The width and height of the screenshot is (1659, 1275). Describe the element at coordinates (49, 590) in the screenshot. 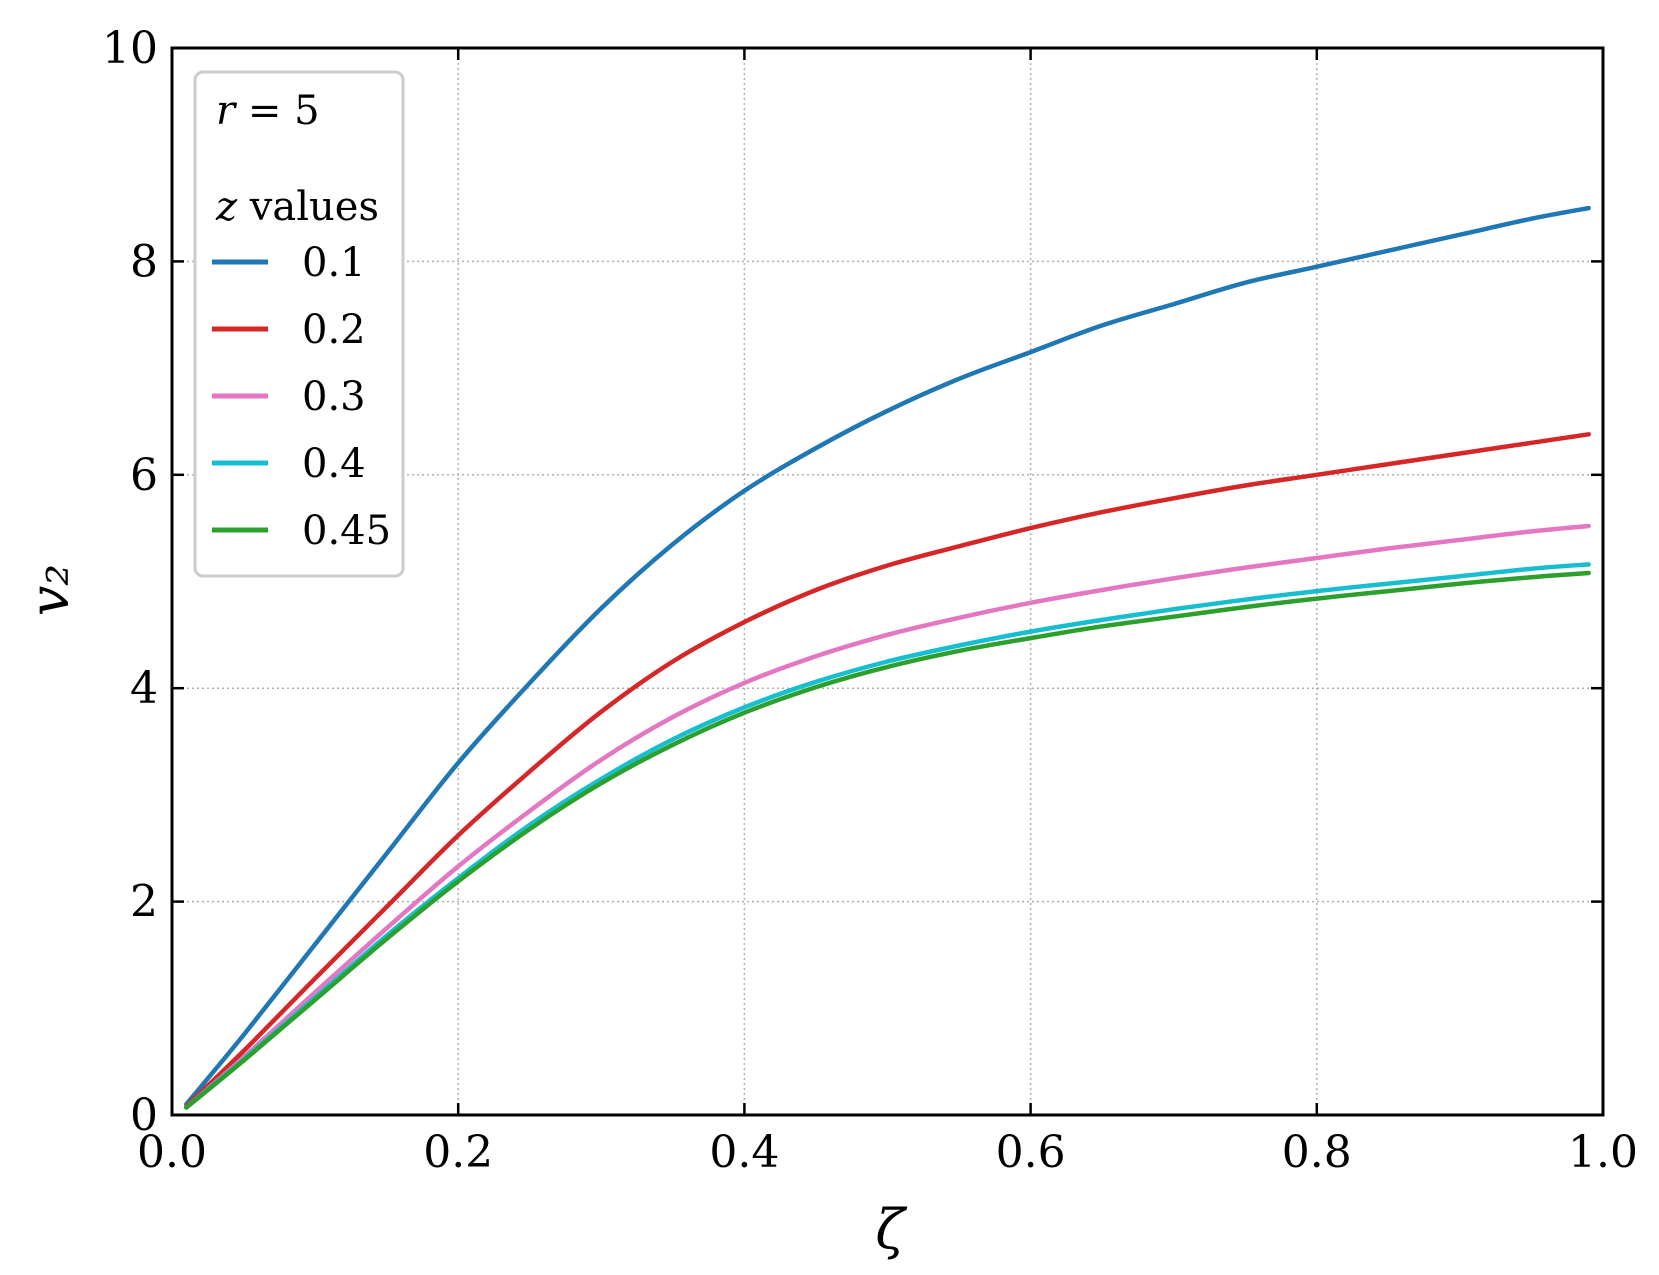

I see `y-axis-label: v₂` at that location.